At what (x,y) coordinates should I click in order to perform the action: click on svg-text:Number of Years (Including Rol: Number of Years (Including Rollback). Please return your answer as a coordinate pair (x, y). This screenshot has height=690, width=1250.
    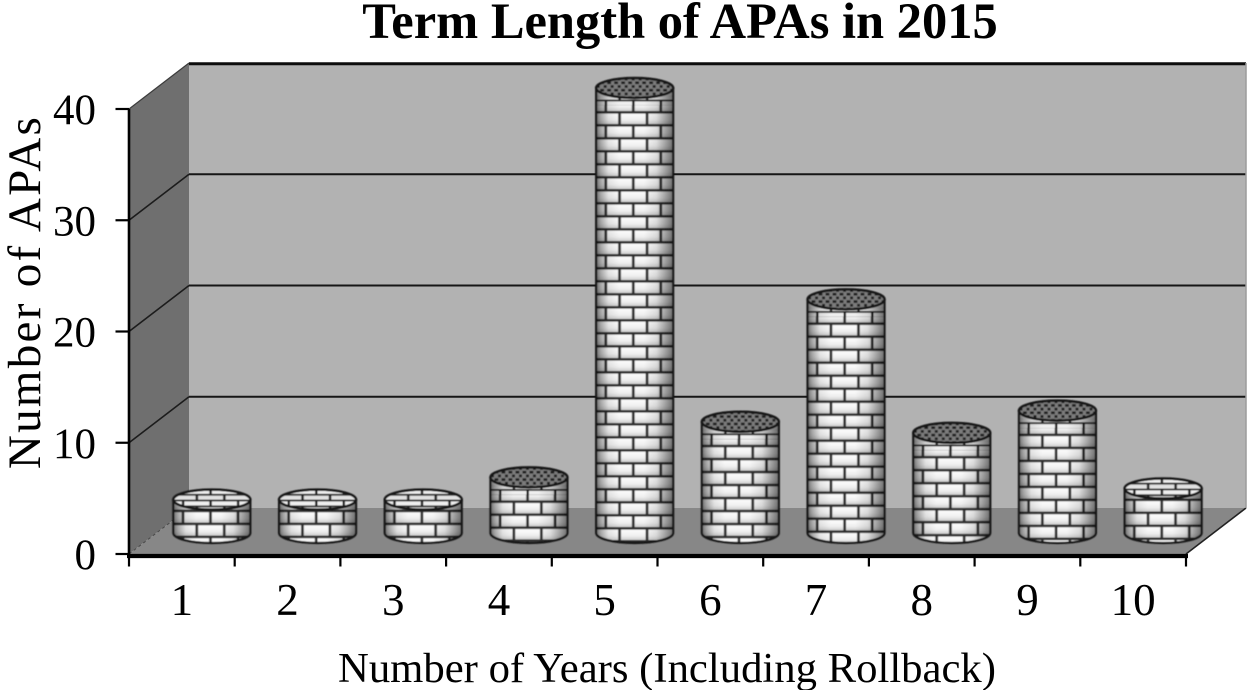
    Looking at the image, I should click on (667, 667).